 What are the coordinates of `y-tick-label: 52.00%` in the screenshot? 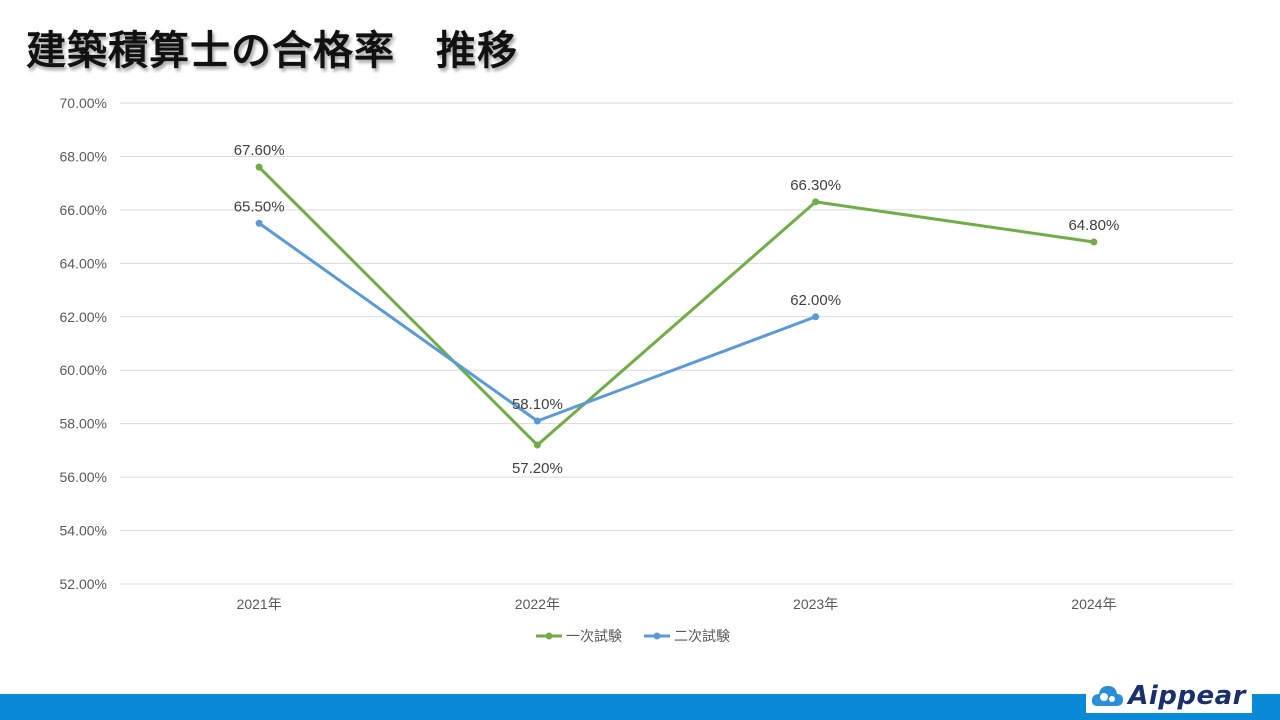 It's located at (83, 584).